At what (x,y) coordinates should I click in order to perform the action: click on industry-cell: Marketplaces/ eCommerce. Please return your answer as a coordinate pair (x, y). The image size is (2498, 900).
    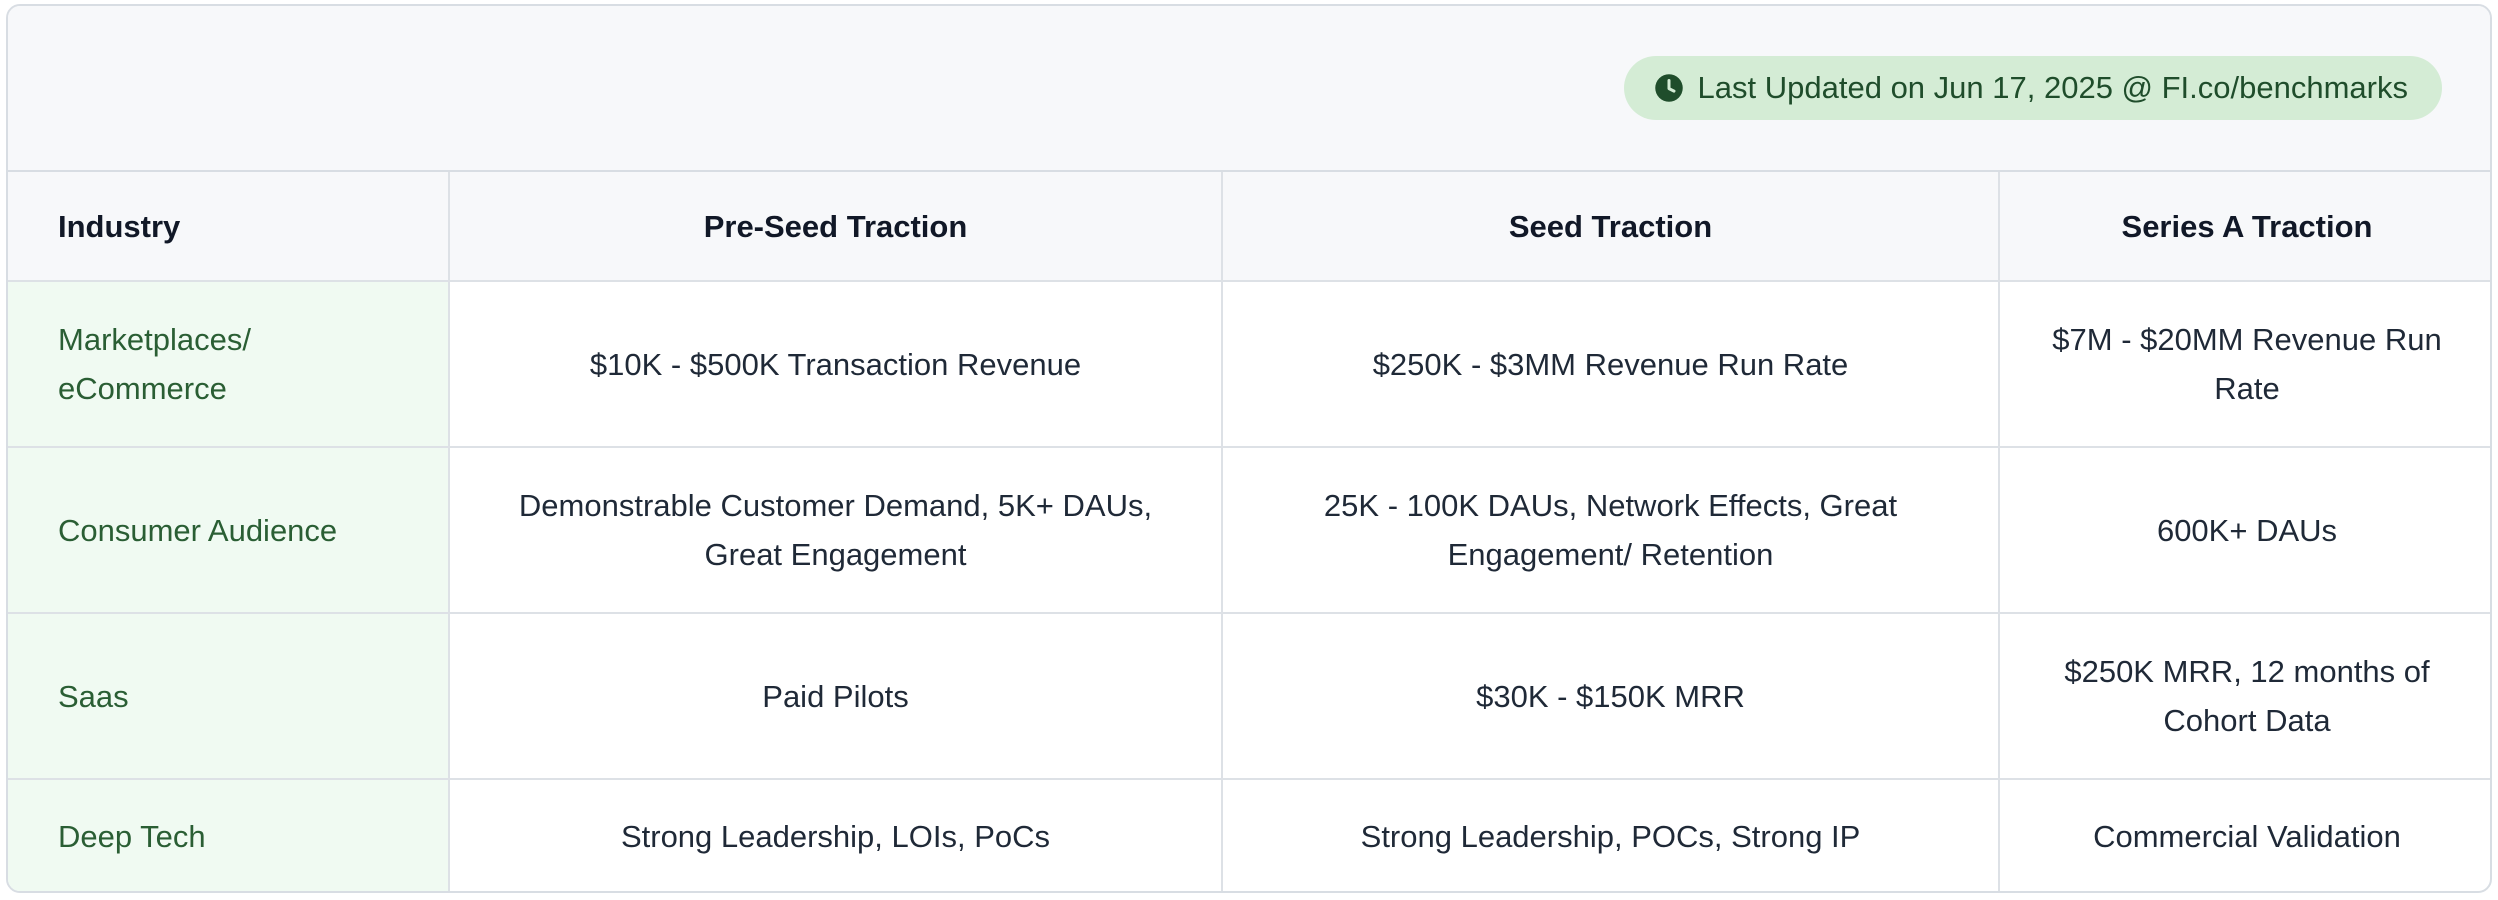
    Looking at the image, I should click on (229, 364).